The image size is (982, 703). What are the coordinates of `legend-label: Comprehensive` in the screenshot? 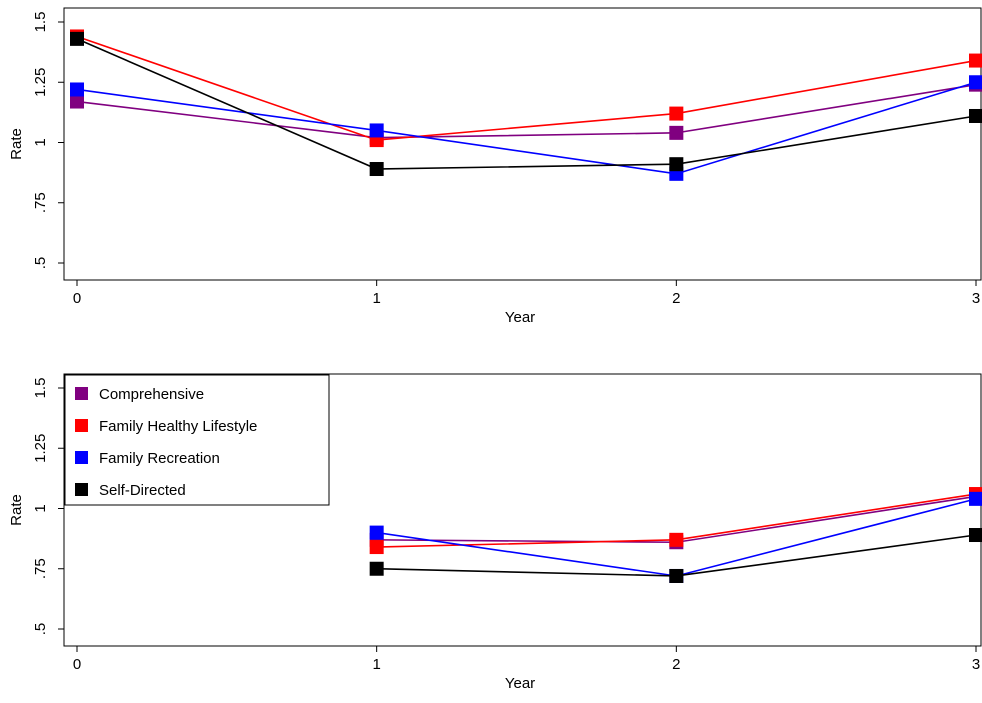 It's located at (151, 394).